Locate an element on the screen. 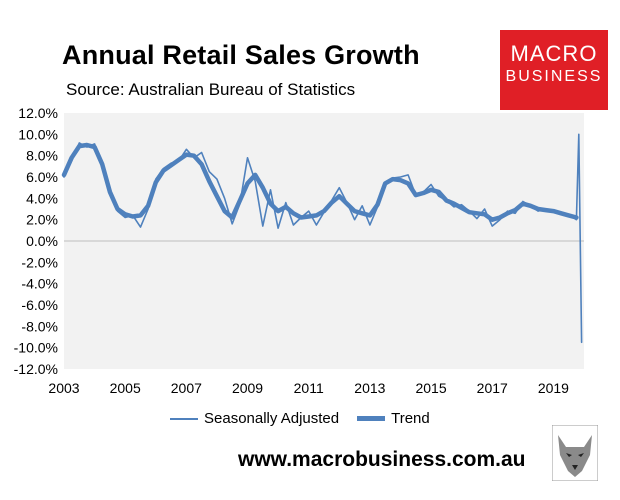 This screenshot has width=620, height=500. y-tick-label: -4.0% is located at coordinates (39, 284).